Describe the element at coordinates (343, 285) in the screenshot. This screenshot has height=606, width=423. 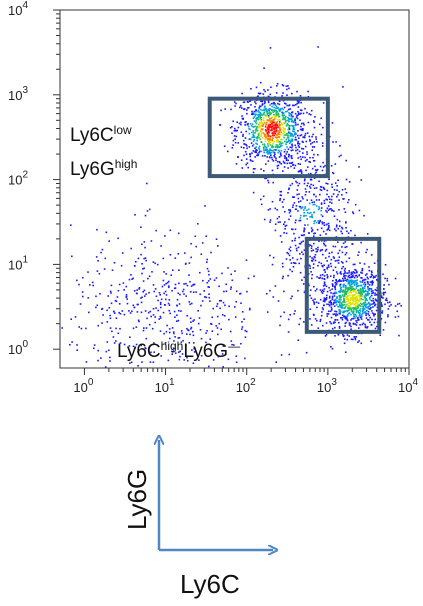
I see `gate-ly6c-high-ly6g-neg` at that location.